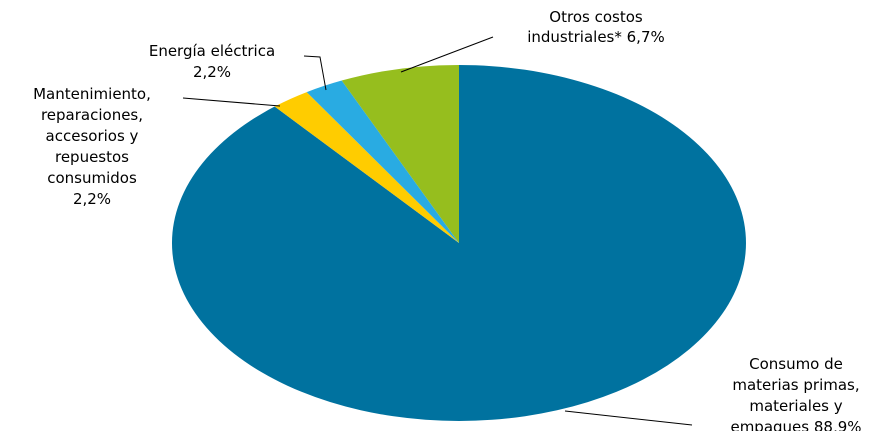 The height and width of the screenshot is (431, 877). I want to click on slice-label-line: materias primas,, so click(795, 385).